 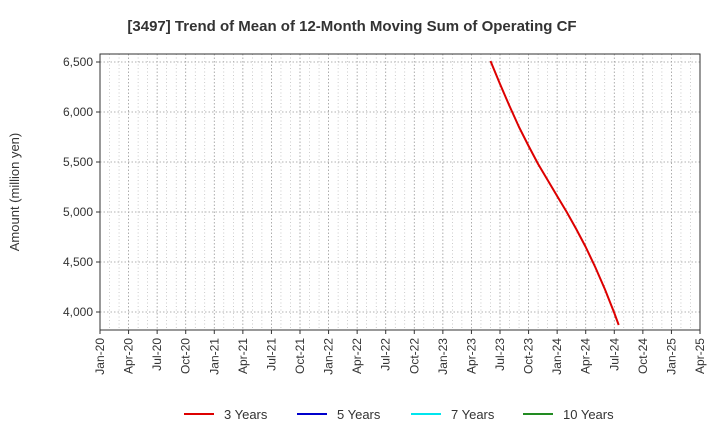 What do you see at coordinates (443, 356) in the screenshot?
I see `x-tick-label: Jan-23` at bounding box center [443, 356].